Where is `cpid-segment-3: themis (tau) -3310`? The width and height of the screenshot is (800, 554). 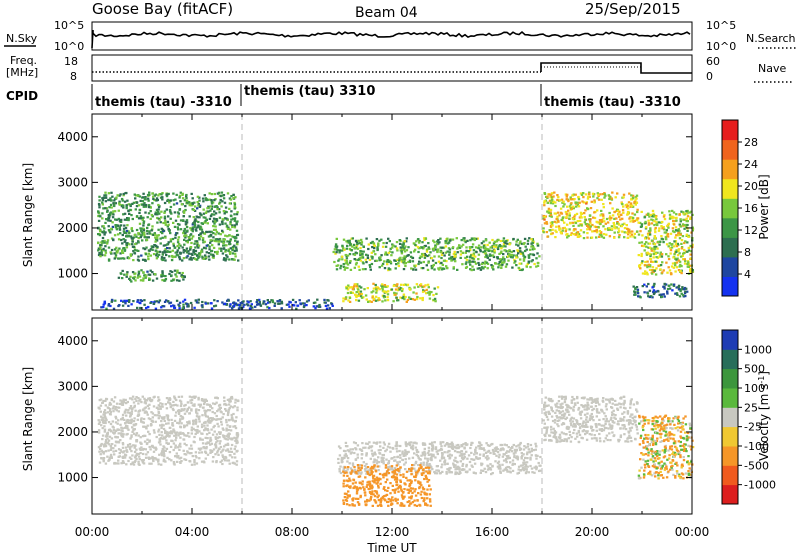
cpid-segment-3: themis (tau) -3310 is located at coordinates (612, 102).